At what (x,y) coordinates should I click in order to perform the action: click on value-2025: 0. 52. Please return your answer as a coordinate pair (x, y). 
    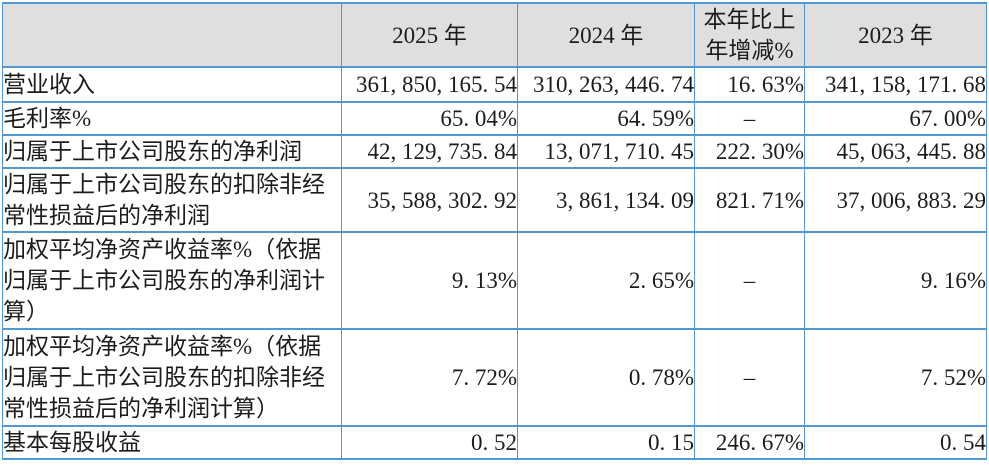
    Looking at the image, I should click on (429, 442).